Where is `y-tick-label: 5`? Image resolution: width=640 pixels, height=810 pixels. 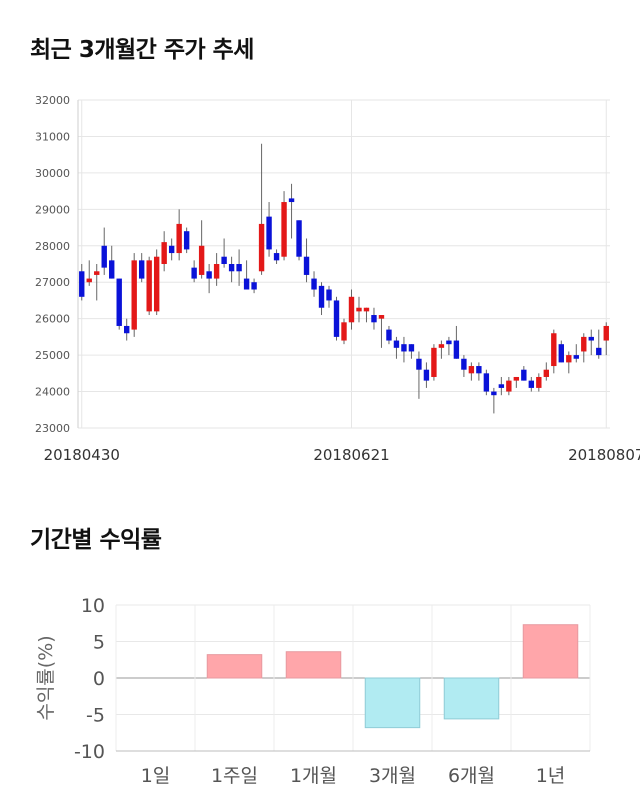 y-tick-label: 5 is located at coordinates (99, 643).